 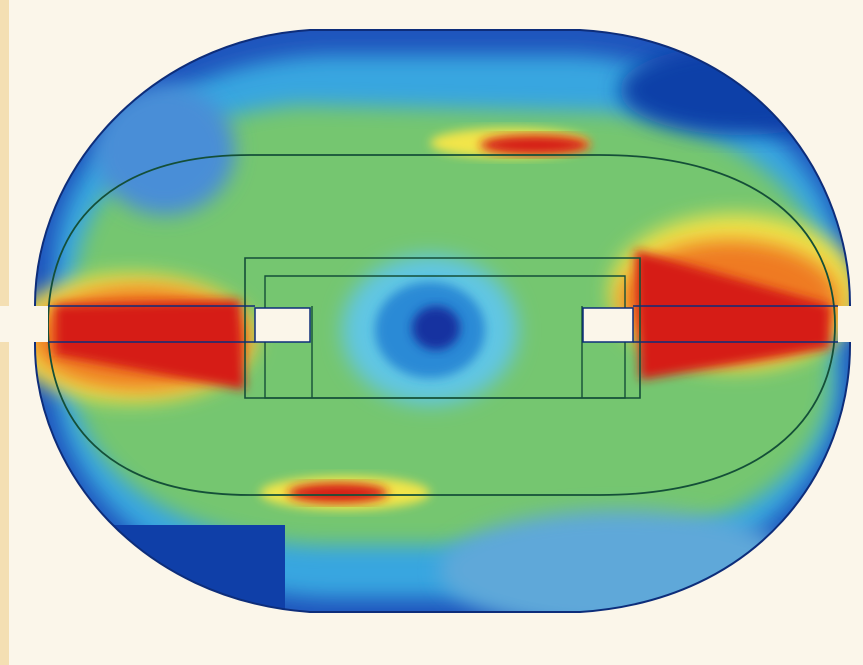 I want to click on right-port-gap, so click(x=850, y=324).